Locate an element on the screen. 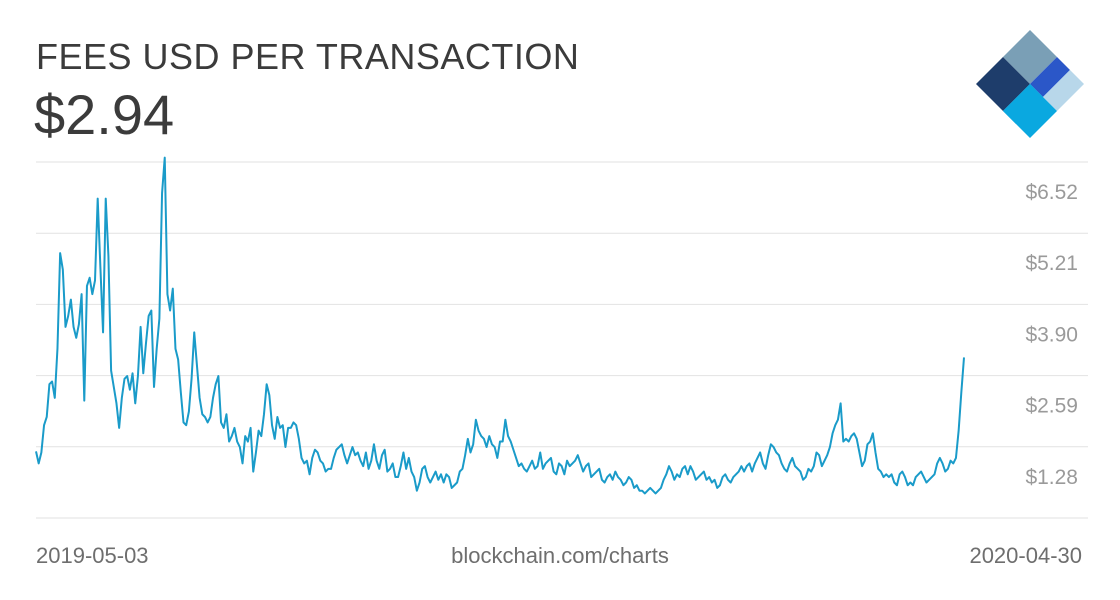 Image resolution: width=1120 pixels, height=600 pixels. y-tick-label: $2.59 is located at coordinates (1051, 406).